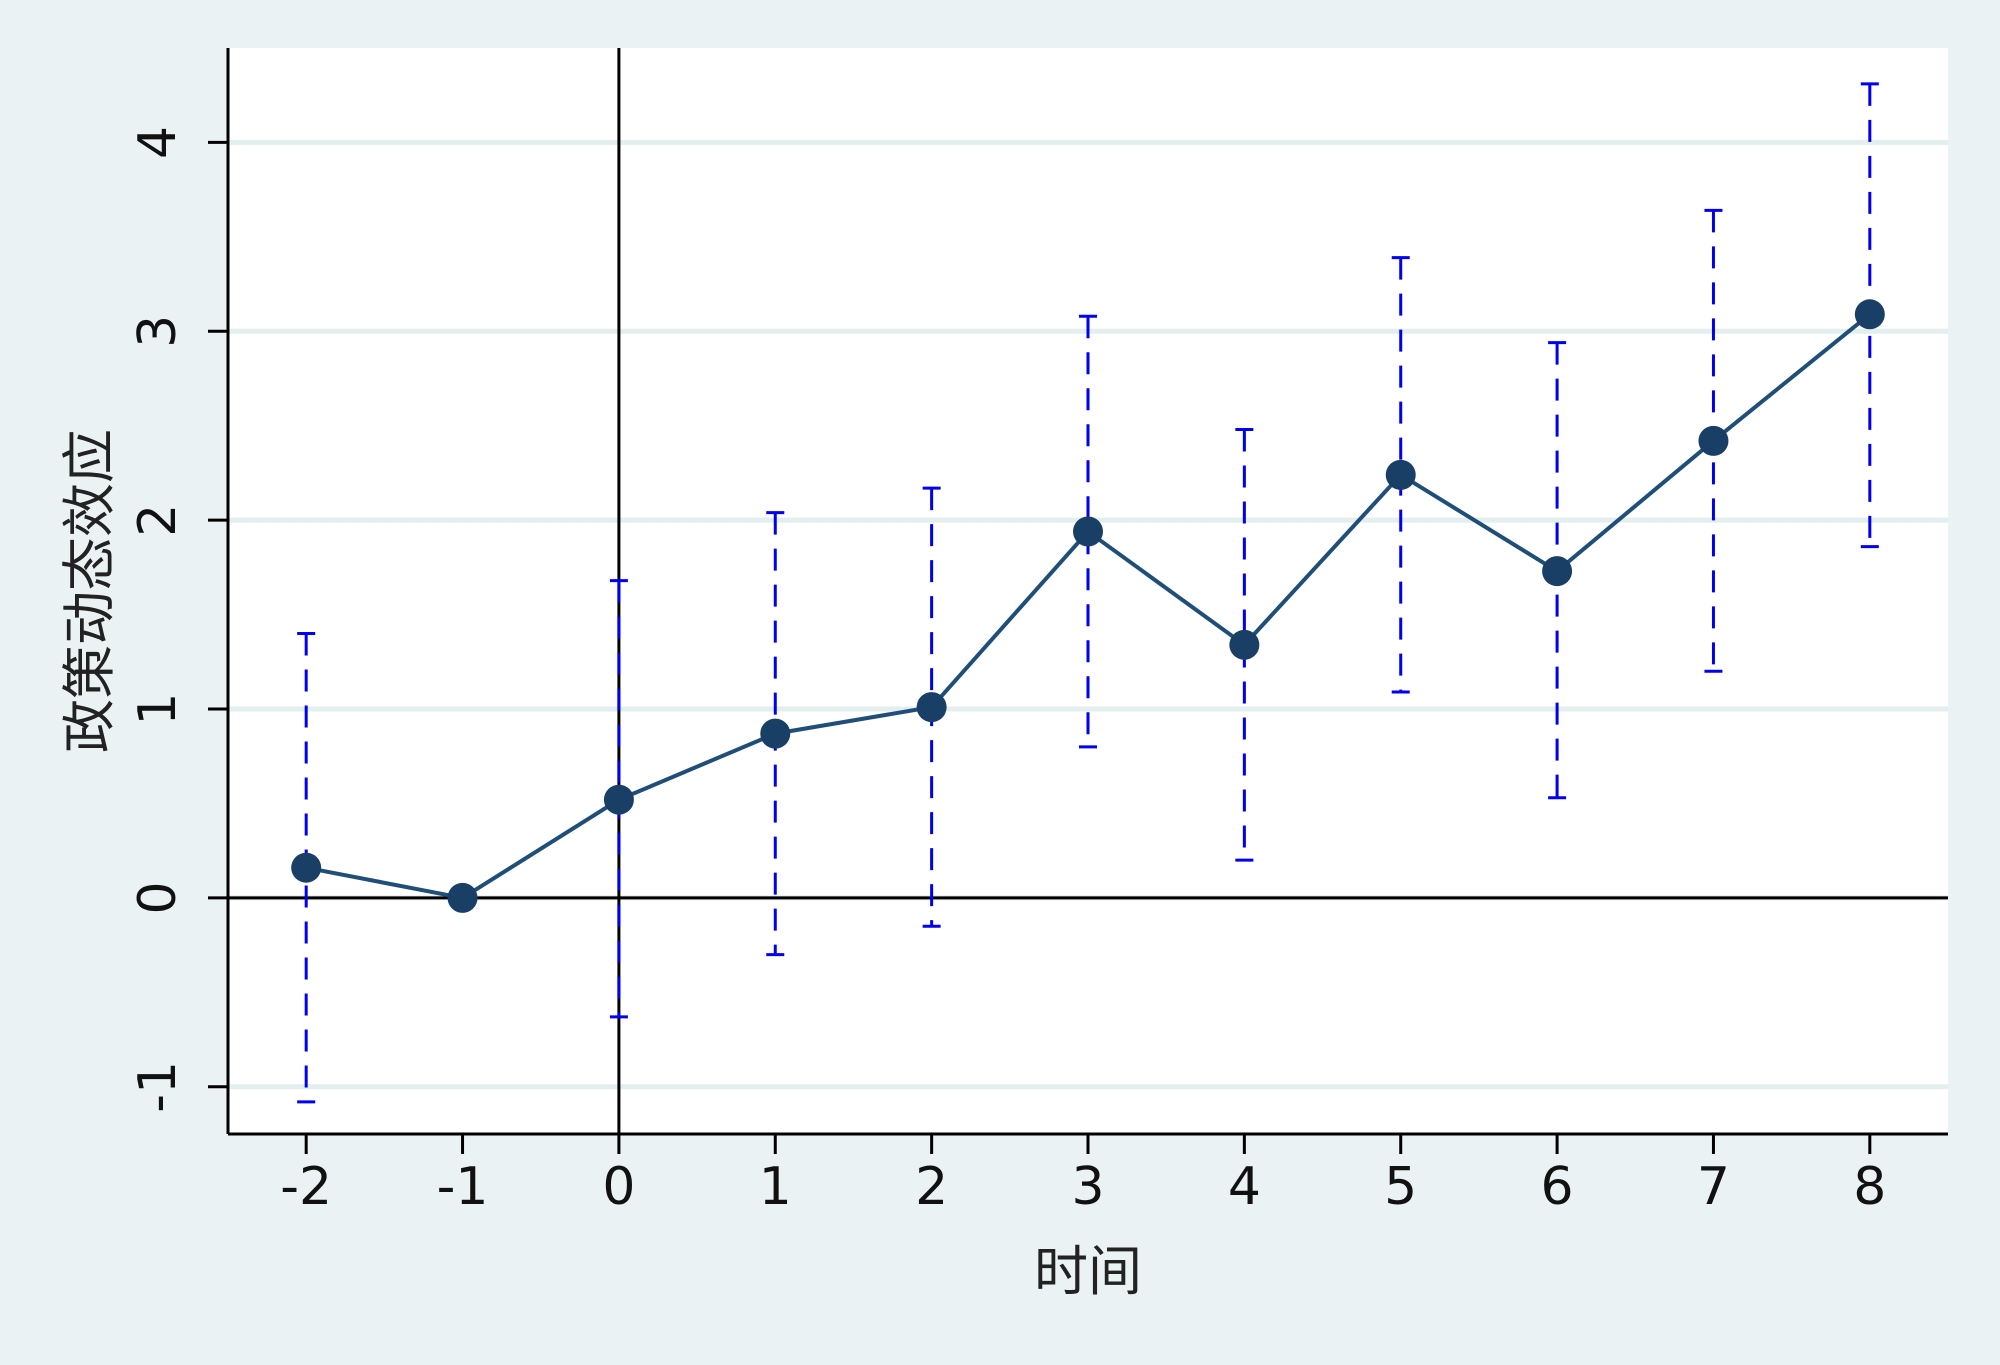 This screenshot has width=2000, height=1365. Describe the element at coordinates (158, 708) in the screenshot. I see `y-tick-label: 1` at that location.